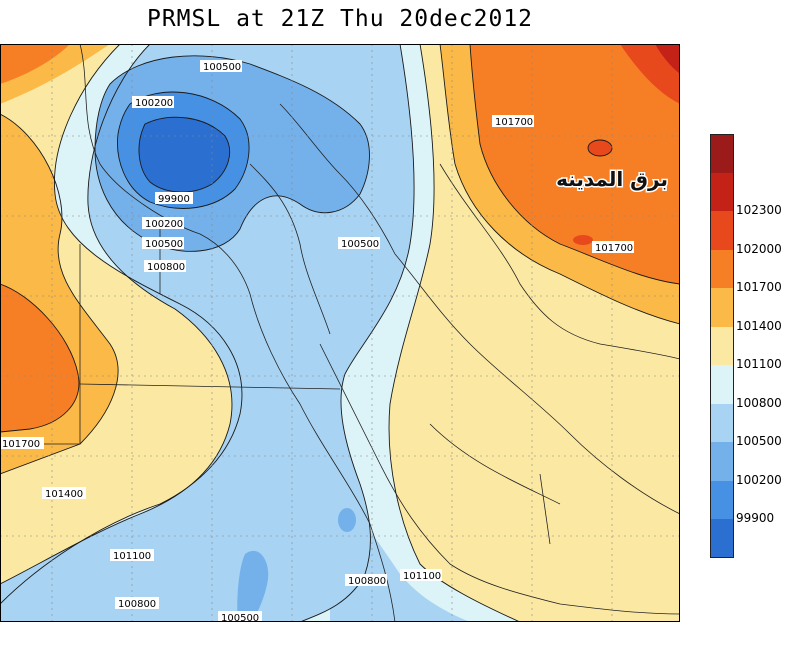 The width and height of the screenshot is (808, 645). Describe the element at coordinates (759, 248) in the screenshot. I see `legend-label: 102000` at that location.